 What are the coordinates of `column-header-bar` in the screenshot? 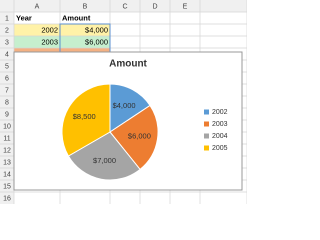 It's located at (123, 6).